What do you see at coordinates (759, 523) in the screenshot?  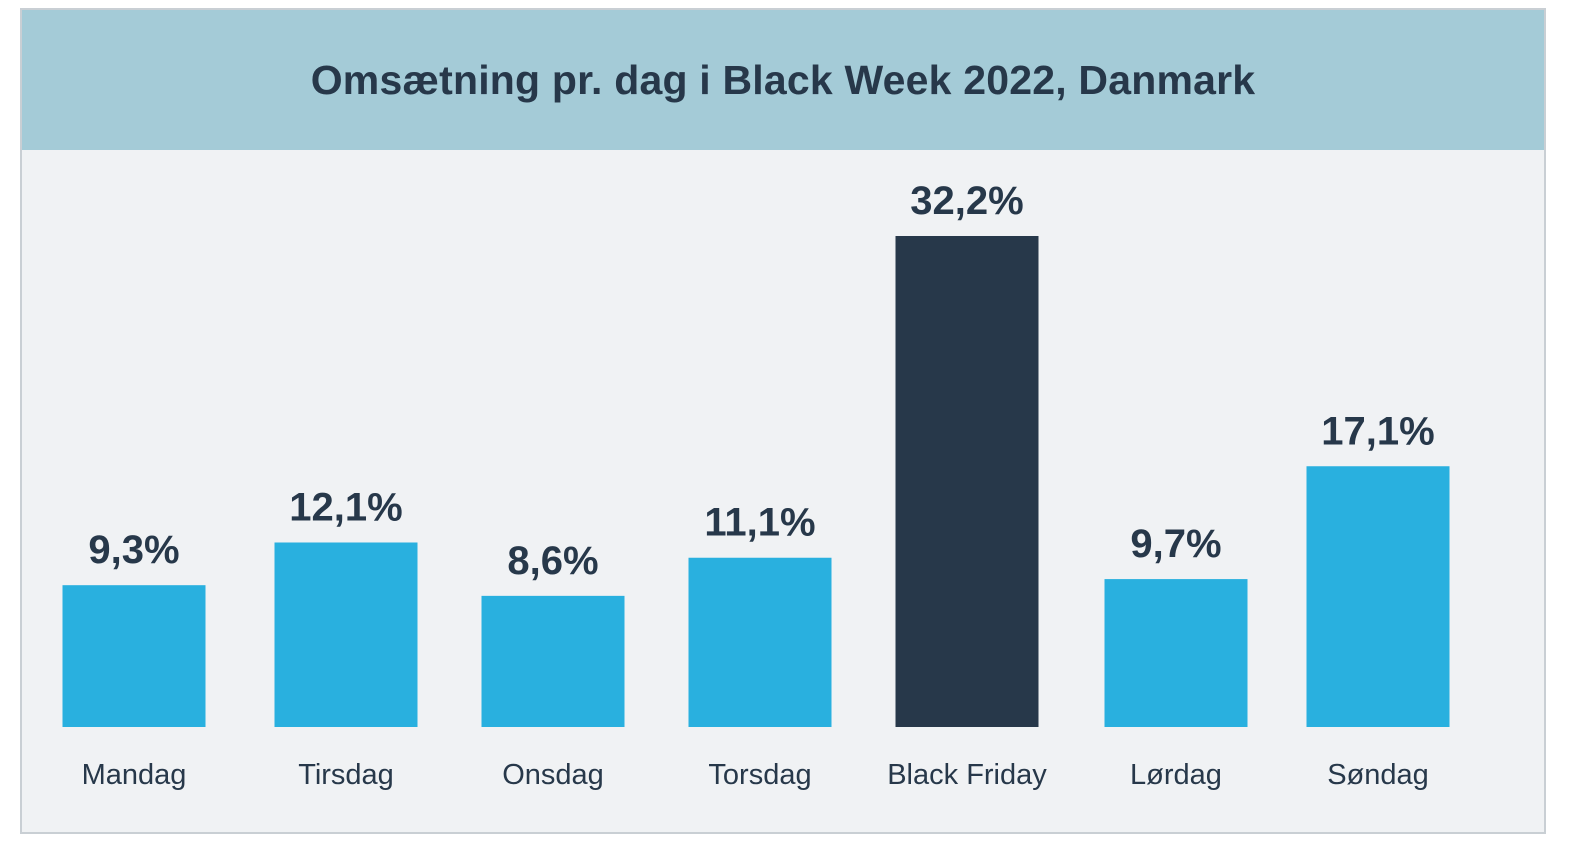 I see `value-label: 11,1%` at bounding box center [759, 523].